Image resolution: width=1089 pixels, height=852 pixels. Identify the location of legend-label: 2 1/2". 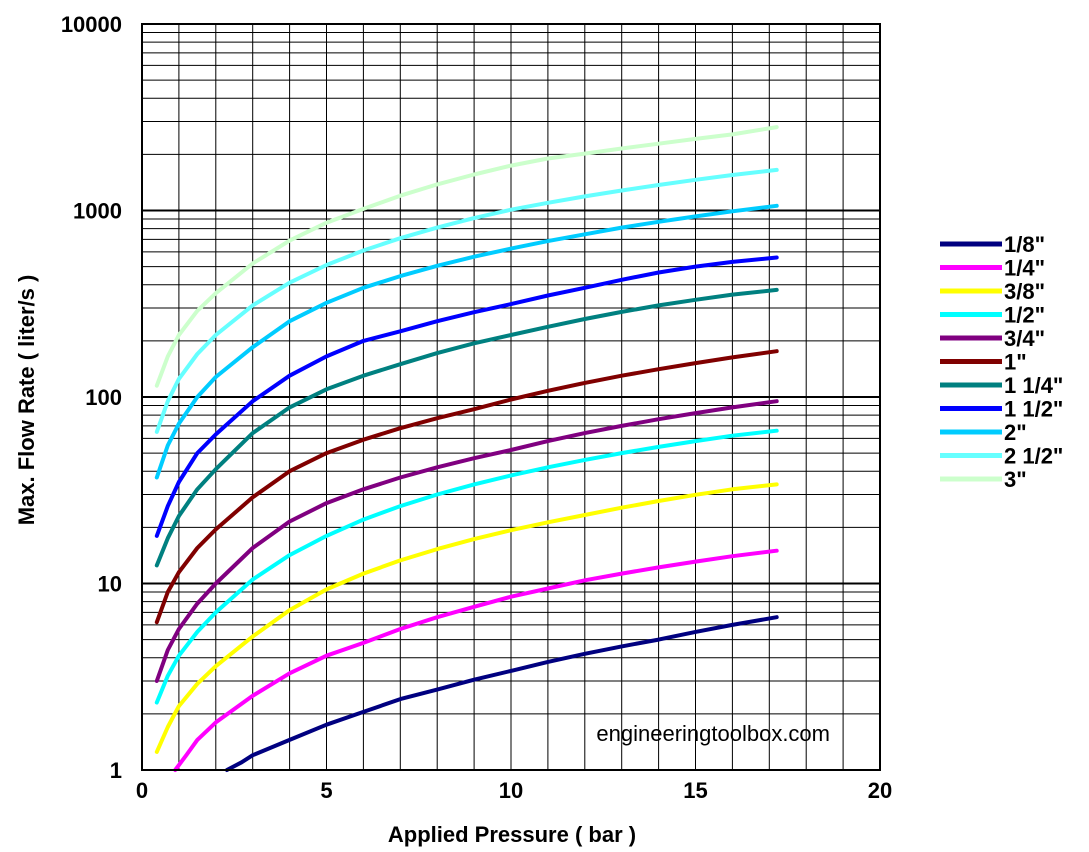
(1033, 456).